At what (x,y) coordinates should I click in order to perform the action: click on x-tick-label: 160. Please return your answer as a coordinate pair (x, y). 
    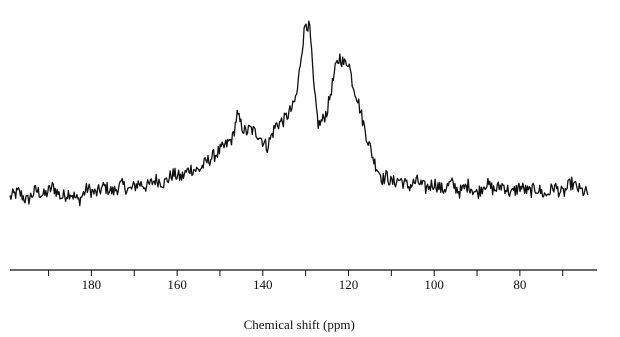
    Looking at the image, I should click on (177, 284).